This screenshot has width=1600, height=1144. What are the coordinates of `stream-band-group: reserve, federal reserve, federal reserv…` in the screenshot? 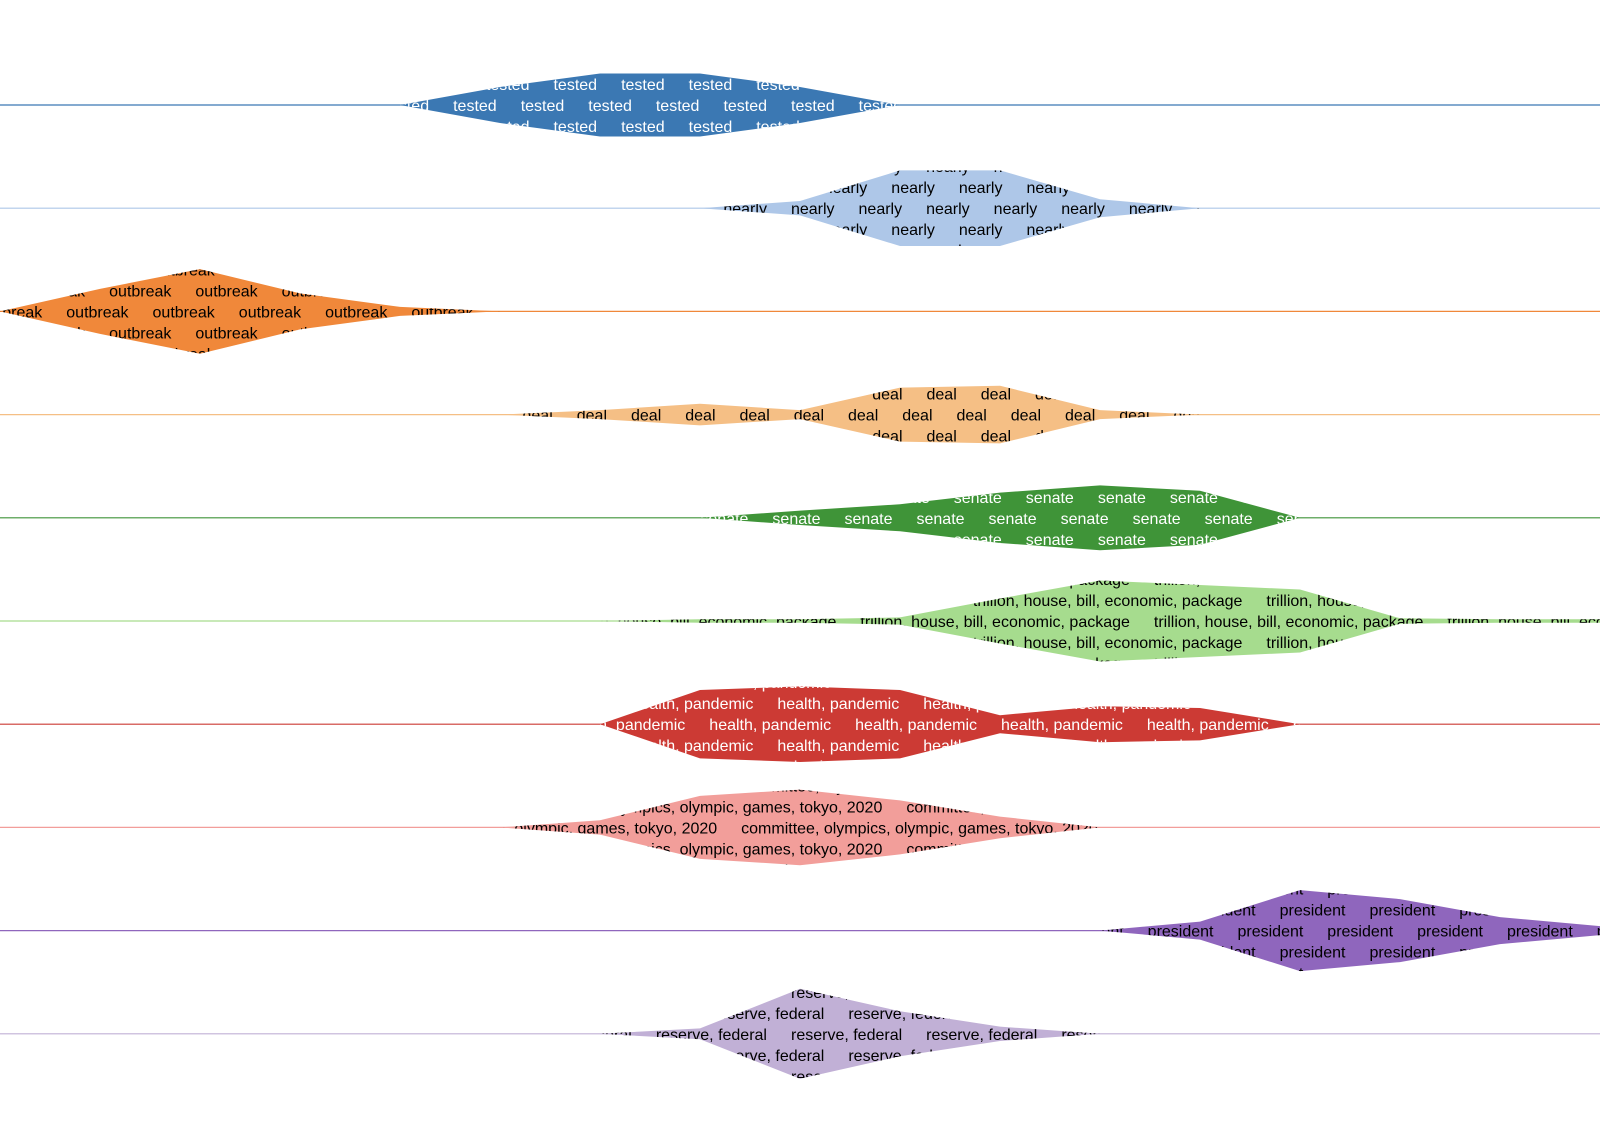 It's located at (800, 1035).